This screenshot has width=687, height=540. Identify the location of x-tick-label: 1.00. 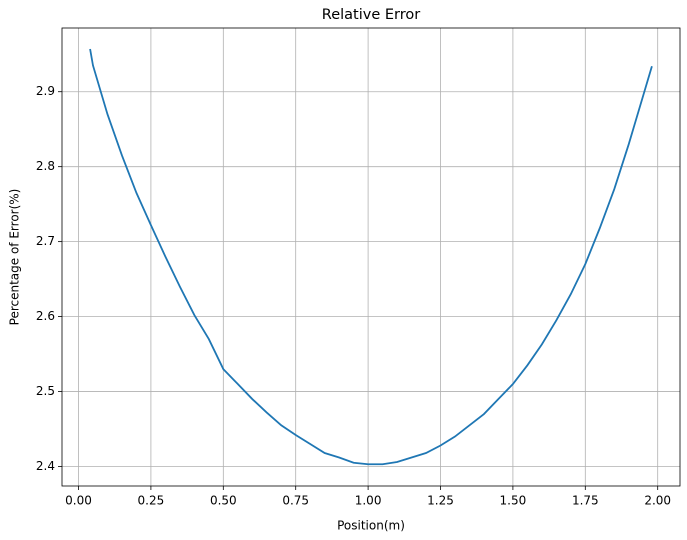
(368, 501).